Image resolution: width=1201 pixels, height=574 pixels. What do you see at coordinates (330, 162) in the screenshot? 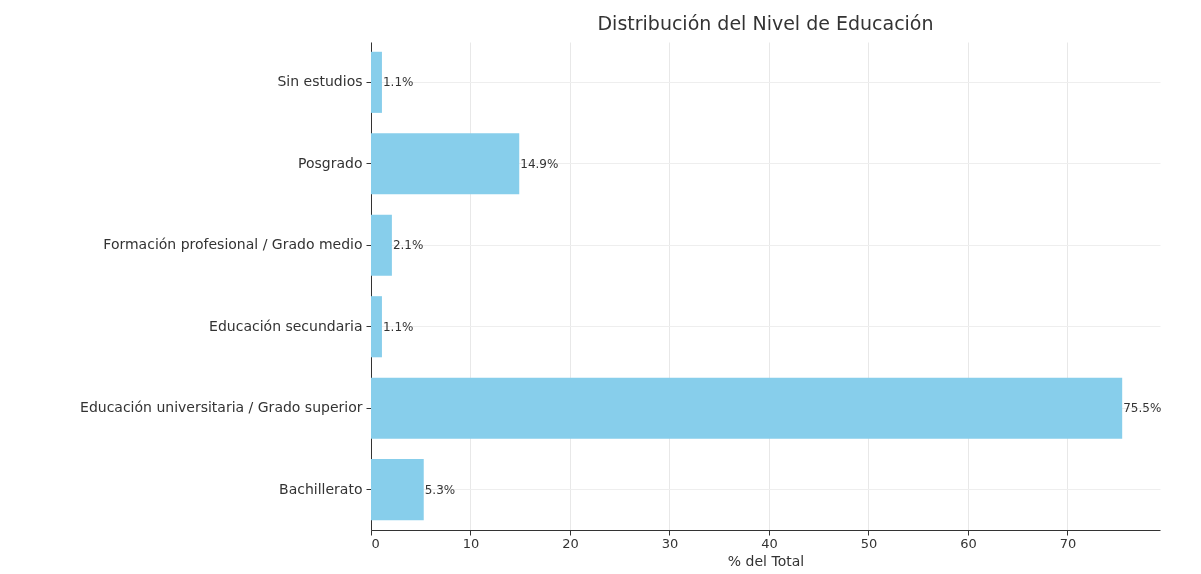
I see `y-tick-label: Posgrado` at bounding box center [330, 162].